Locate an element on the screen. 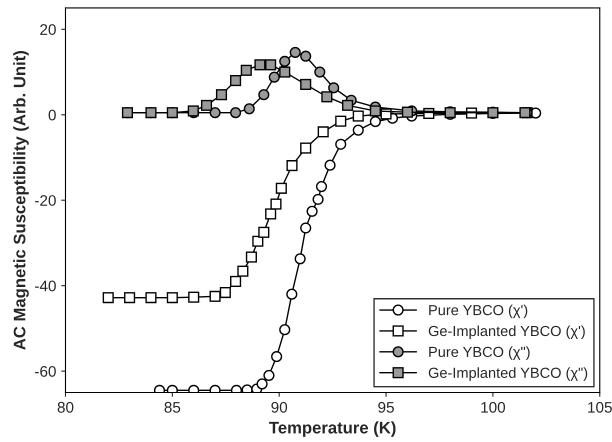  x-axis-title: Temperature (K) is located at coordinates (332, 429).